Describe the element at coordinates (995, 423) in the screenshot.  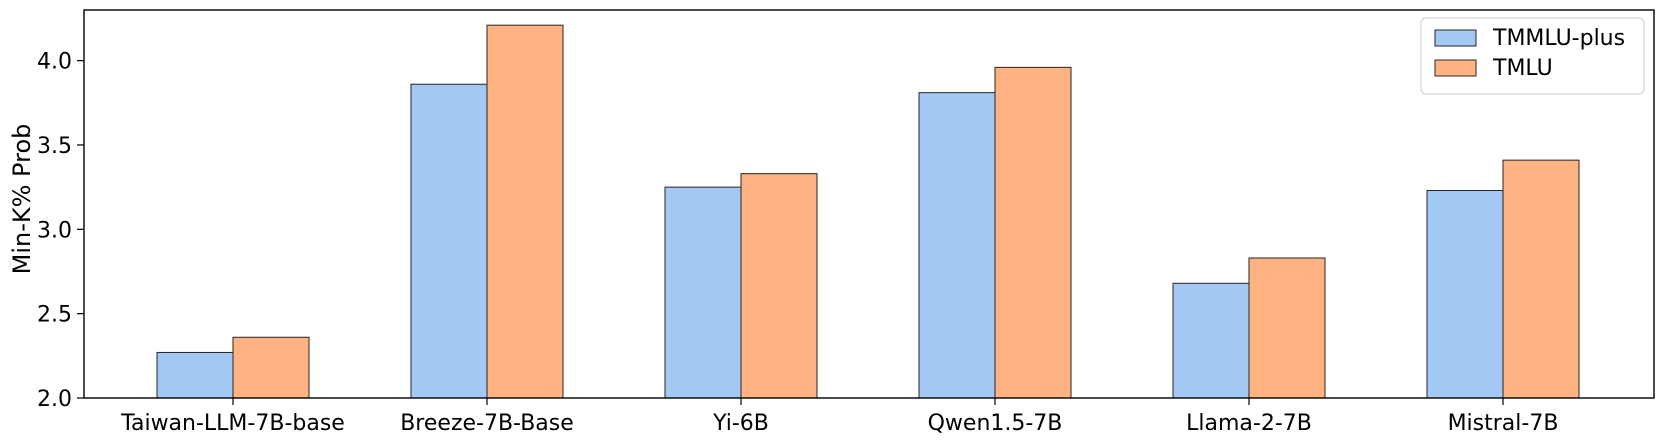
I see `x-tick-label: Qwen1.5-7B` at that location.